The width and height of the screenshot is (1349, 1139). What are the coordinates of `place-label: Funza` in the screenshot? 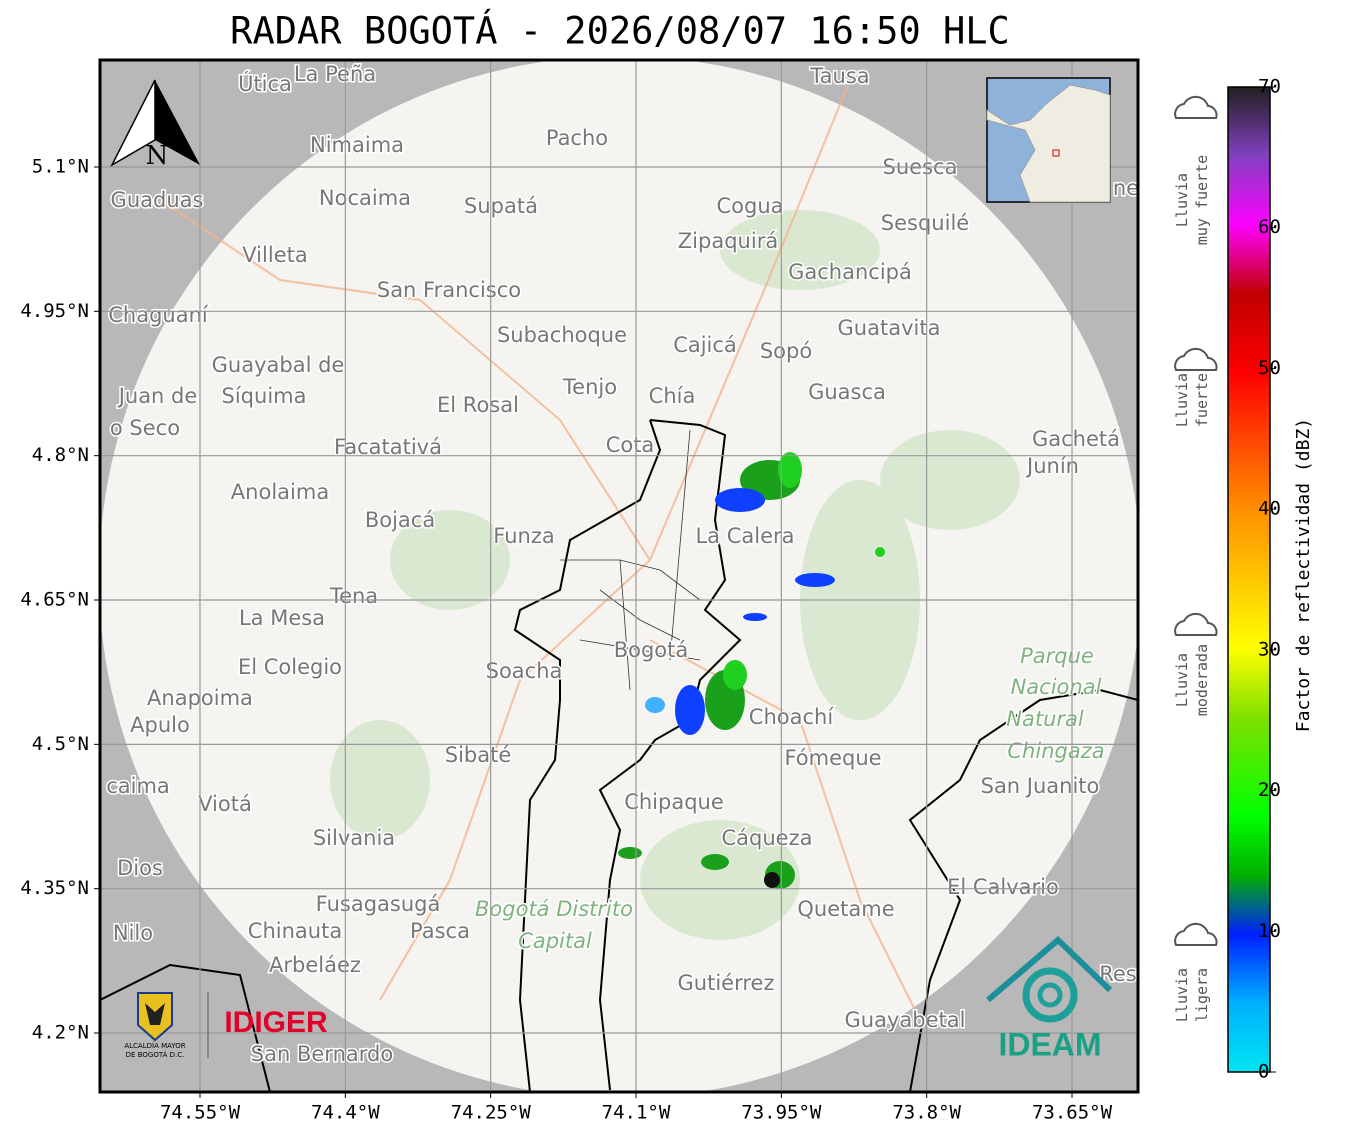 It's located at (523, 536).